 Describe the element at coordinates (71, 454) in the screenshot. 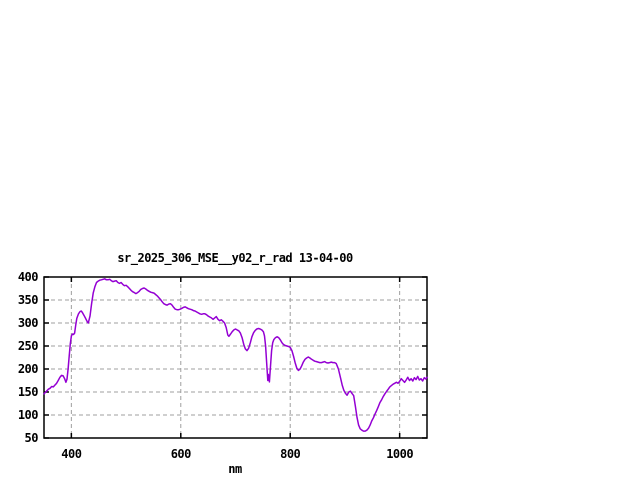

I see `x-tick-label: 400` at that location.